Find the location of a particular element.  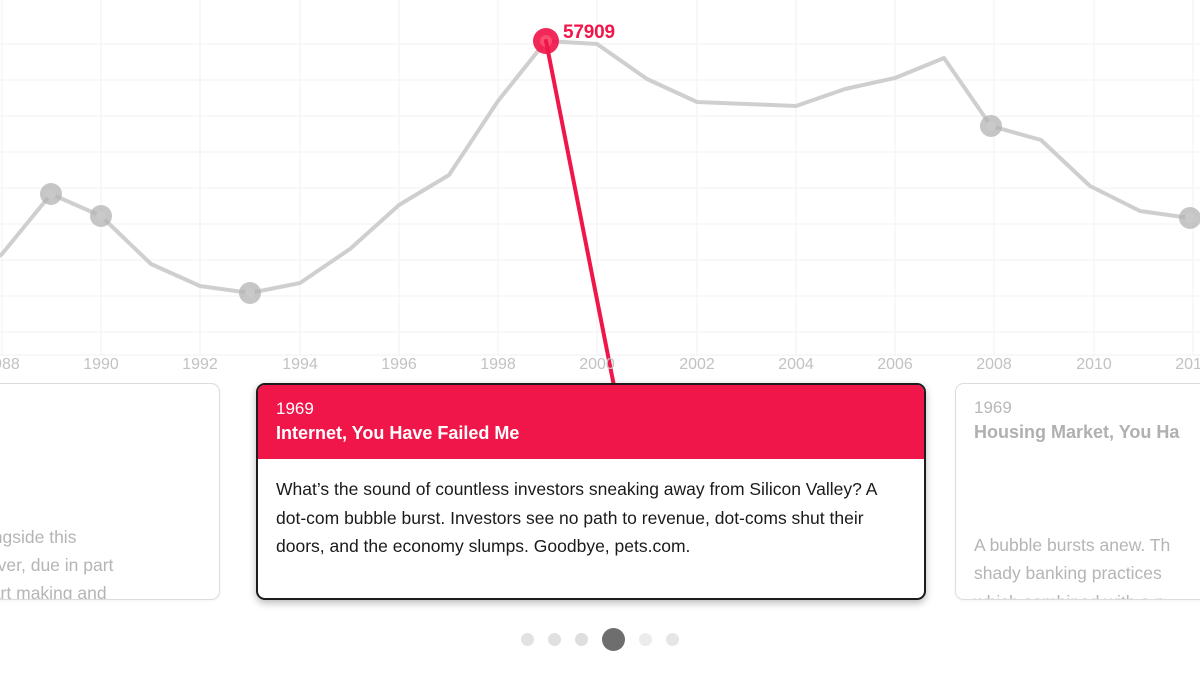

axis-tick: 2006 is located at coordinates (895, 364).